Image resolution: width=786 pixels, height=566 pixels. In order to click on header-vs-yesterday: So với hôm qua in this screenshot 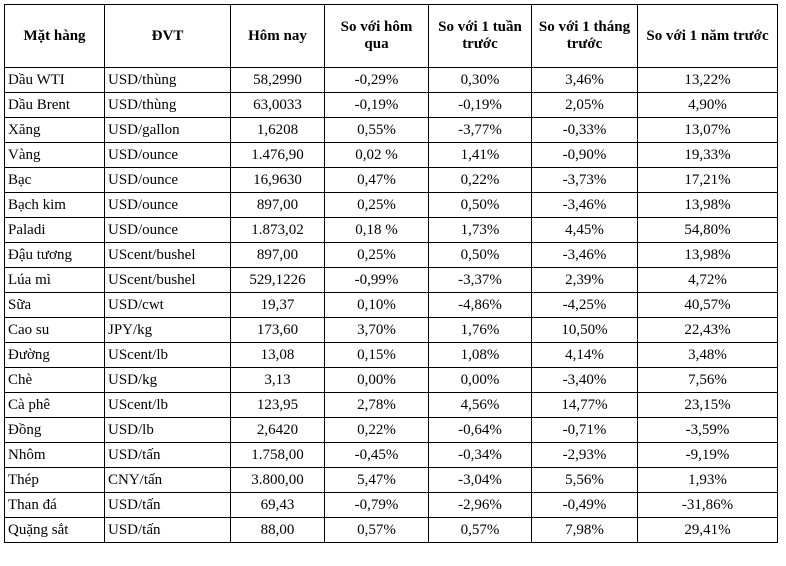, I will do `click(376, 36)`.